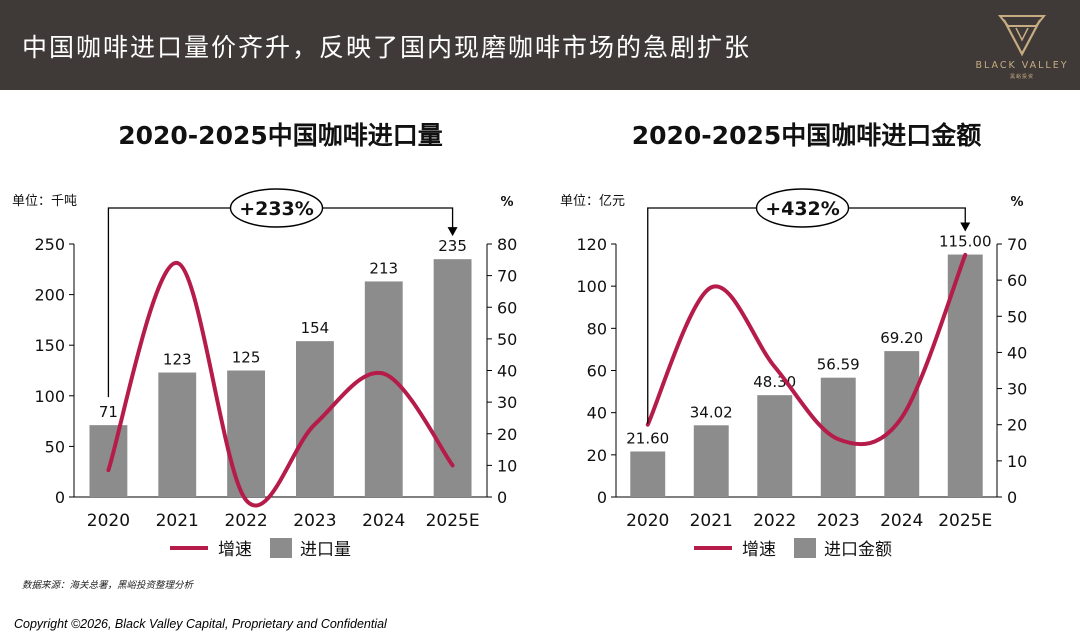 Image resolution: width=1080 pixels, height=642 pixels. What do you see at coordinates (383, 268) in the screenshot?
I see `bar-value-label: 213` at bounding box center [383, 268].